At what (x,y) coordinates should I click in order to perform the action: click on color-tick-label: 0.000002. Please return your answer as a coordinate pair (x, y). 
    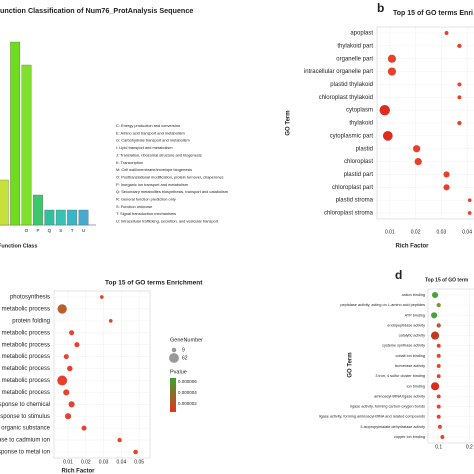
    Looking at the image, I should click on (187, 403).